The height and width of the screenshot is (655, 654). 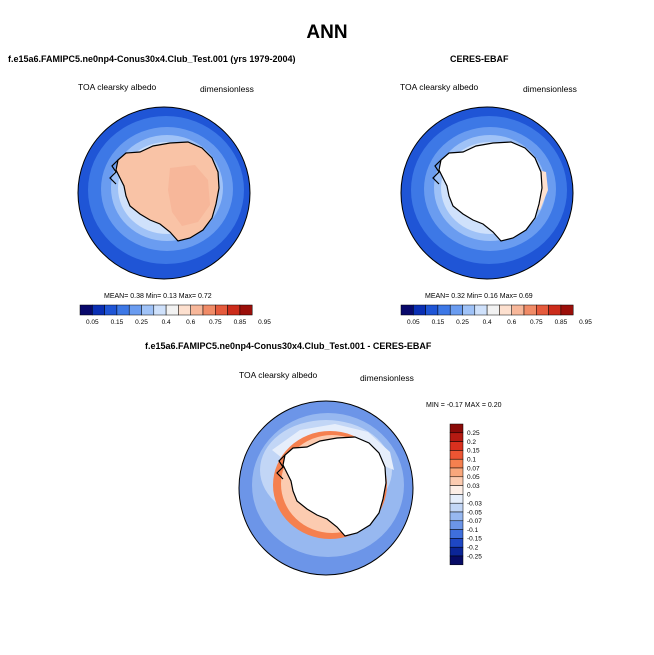 What do you see at coordinates (475, 405) in the screenshot?
I see `diff-max-label: MAX =` at bounding box center [475, 405].